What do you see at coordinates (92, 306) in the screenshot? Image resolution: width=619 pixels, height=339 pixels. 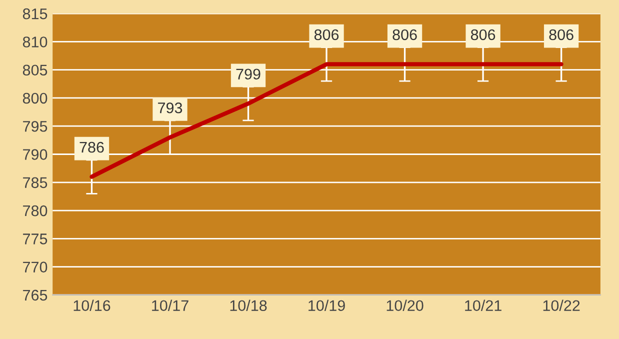 I see `x-tick-label: 10/16` at bounding box center [92, 306].